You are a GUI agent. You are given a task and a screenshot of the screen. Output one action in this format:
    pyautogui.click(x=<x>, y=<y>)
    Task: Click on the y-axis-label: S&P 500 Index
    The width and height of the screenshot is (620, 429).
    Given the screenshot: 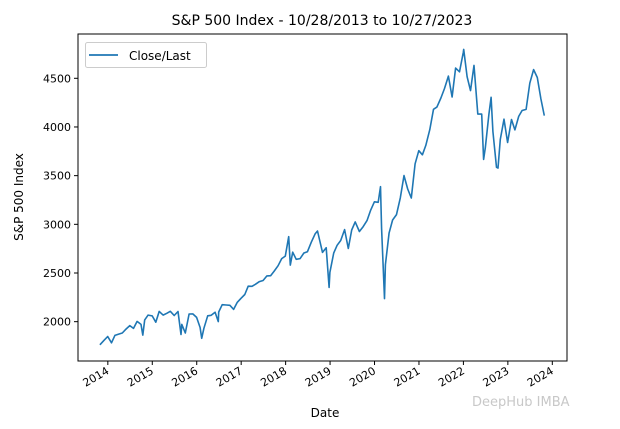 What is the action you would take?
    pyautogui.click(x=19, y=197)
    